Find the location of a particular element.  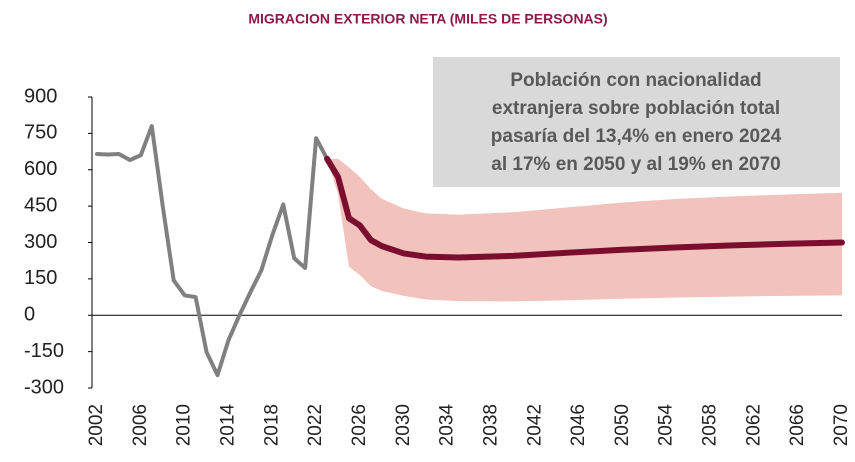

x-tick-label: 2010 is located at coordinates (184, 425).